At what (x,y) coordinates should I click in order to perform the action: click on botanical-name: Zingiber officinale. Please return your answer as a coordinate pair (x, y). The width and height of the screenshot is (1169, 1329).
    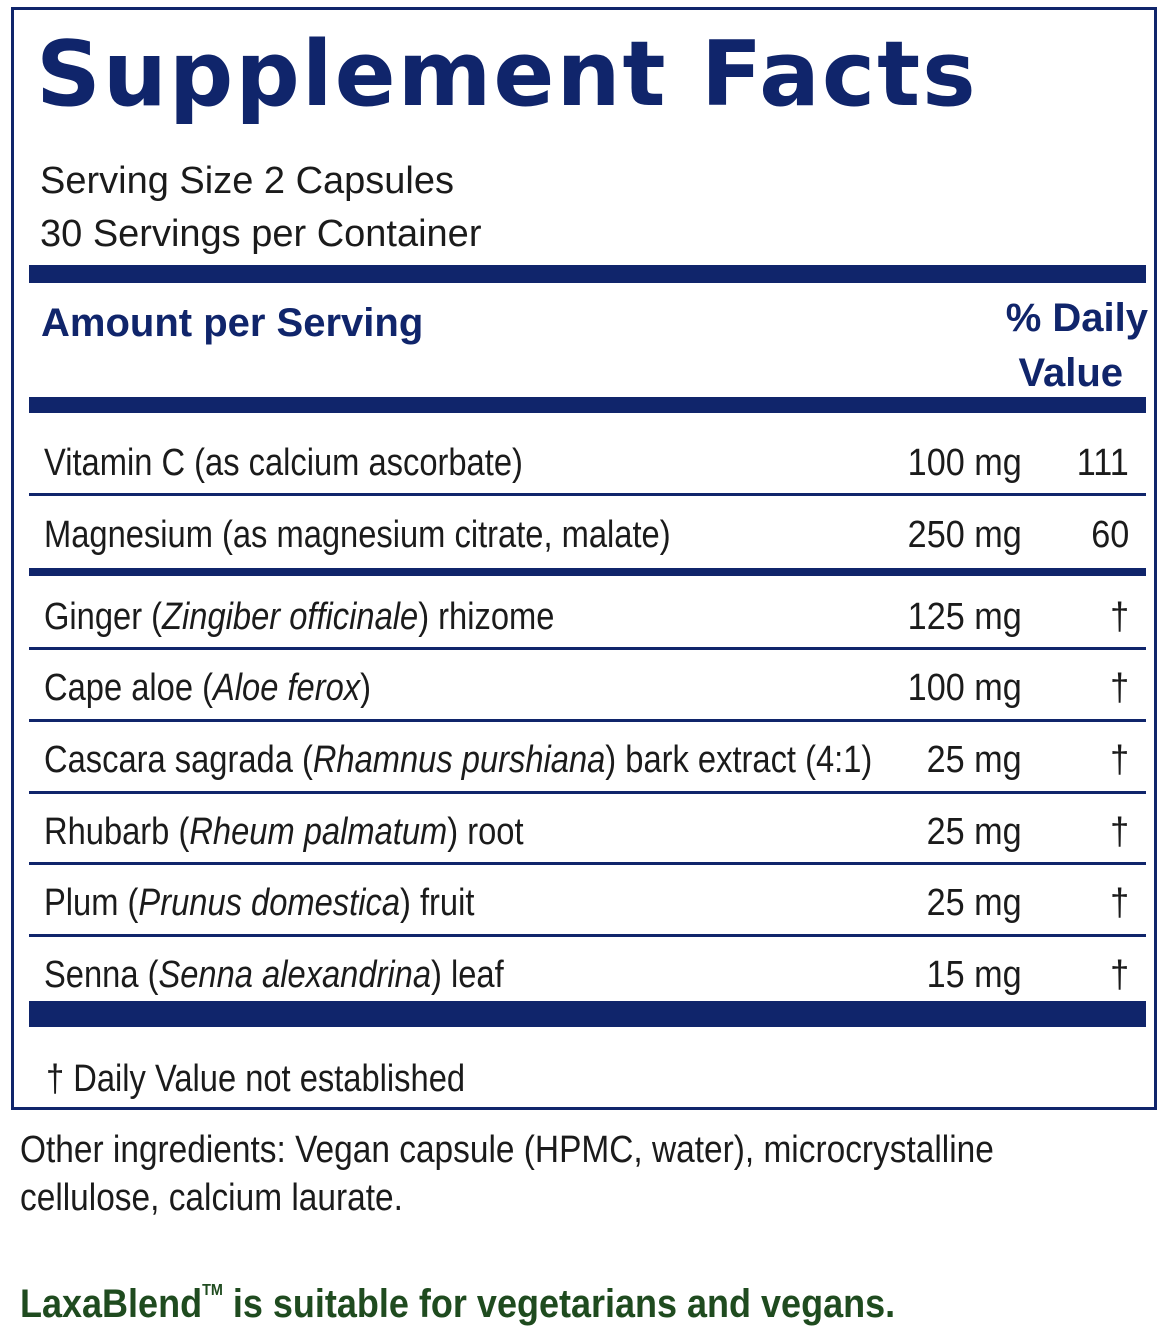
    Looking at the image, I should click on (290, 617).